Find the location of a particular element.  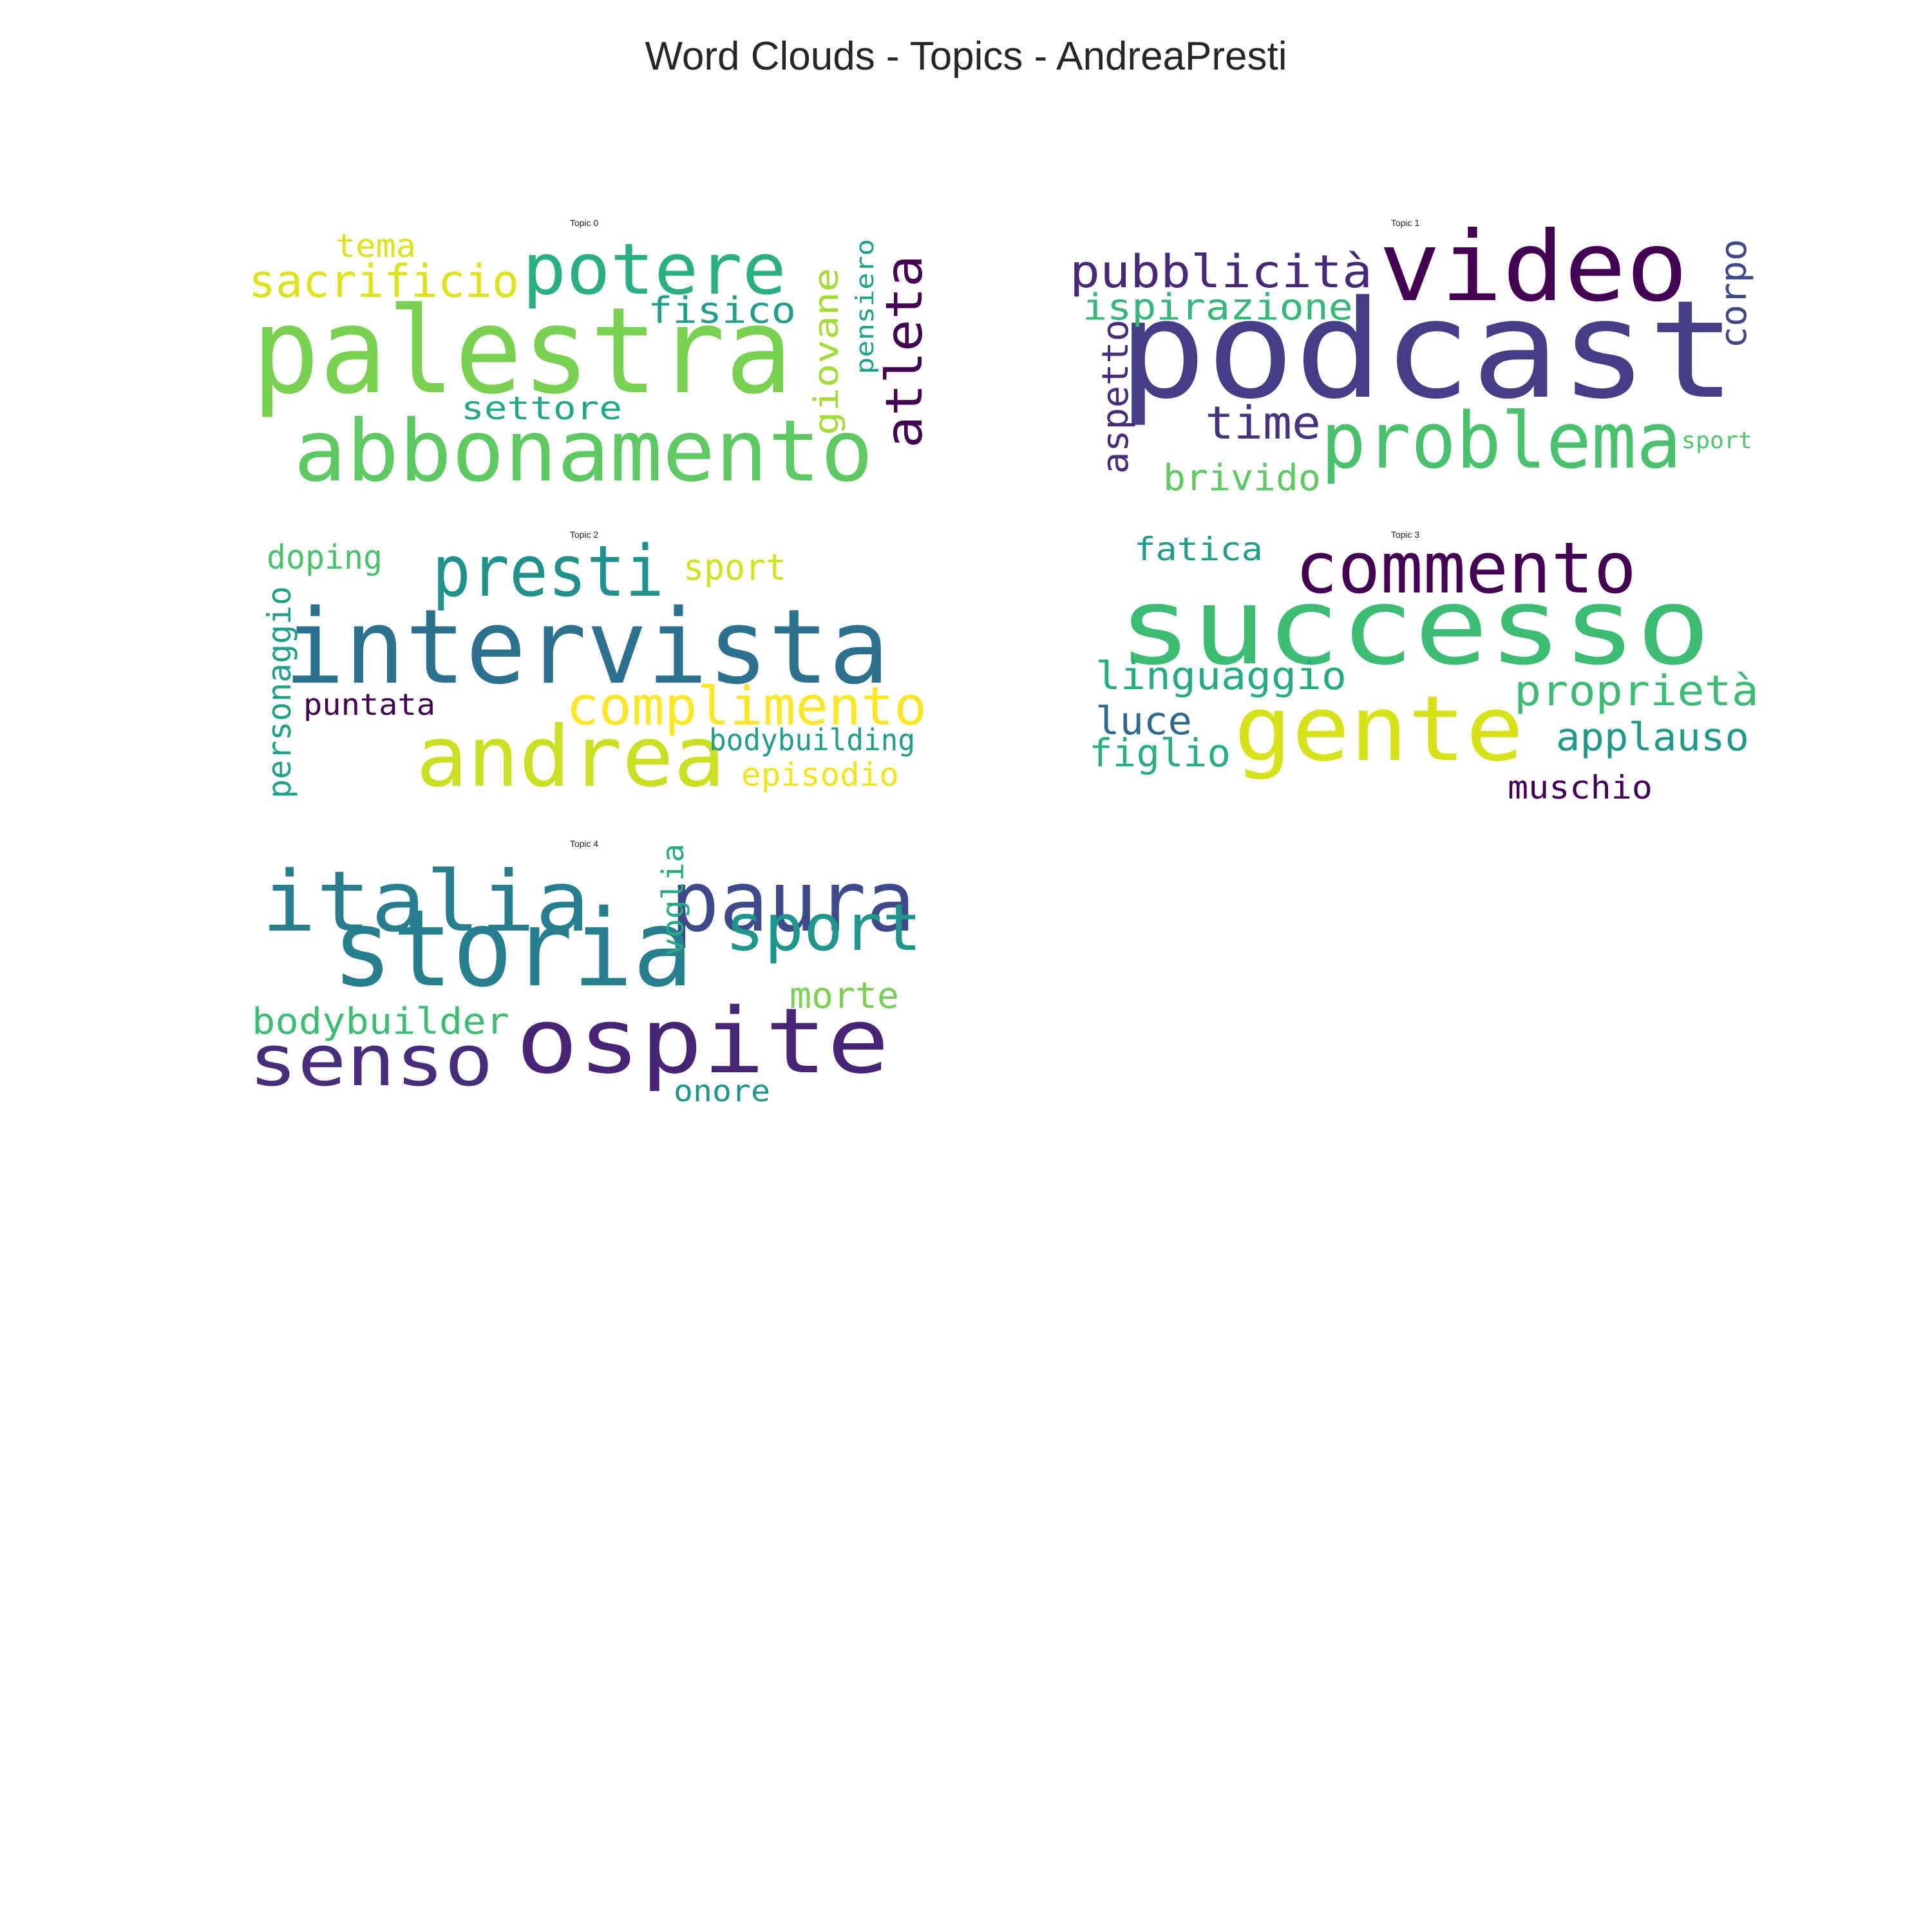

word-puntata: puntata is located at coordinates (369, 705).